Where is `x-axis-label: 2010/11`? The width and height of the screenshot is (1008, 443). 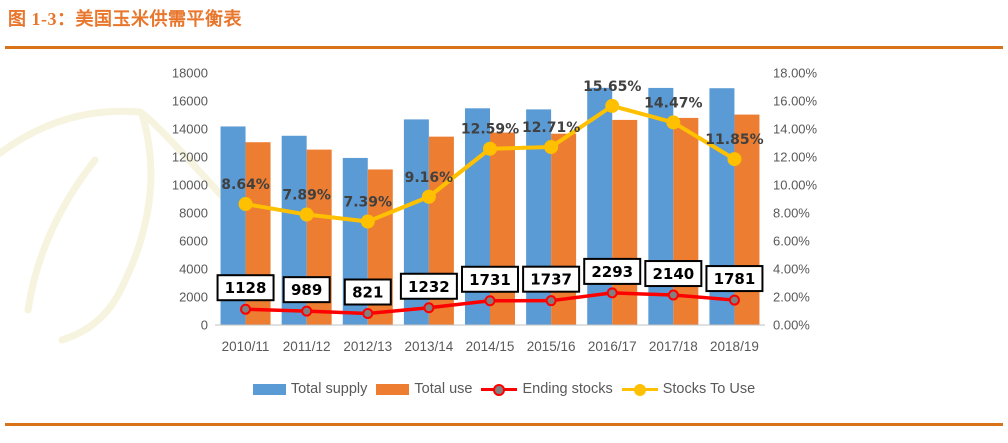
x-axis-label: 2010/11 is located at coordinates (246, 346).